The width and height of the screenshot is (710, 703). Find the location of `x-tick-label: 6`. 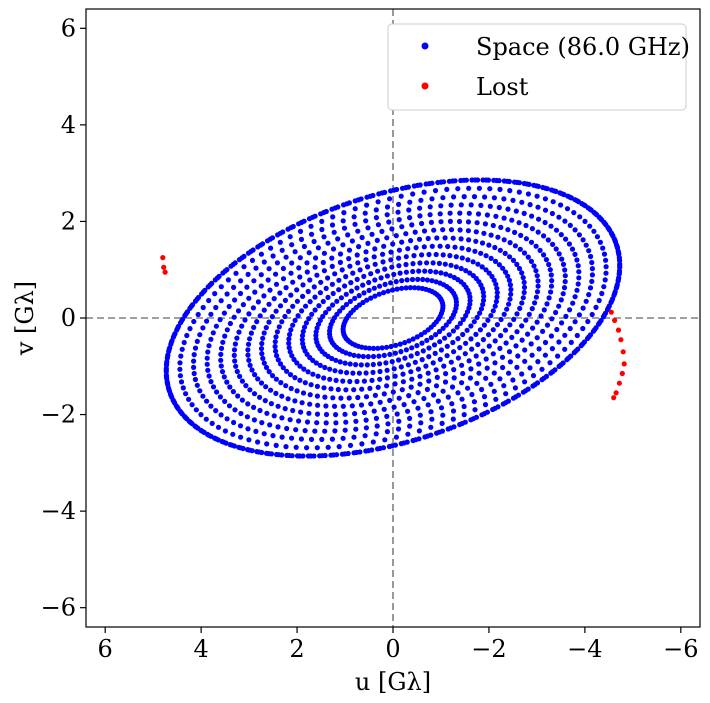

x-tick-label: 6 is located at coordinates (105, 649).